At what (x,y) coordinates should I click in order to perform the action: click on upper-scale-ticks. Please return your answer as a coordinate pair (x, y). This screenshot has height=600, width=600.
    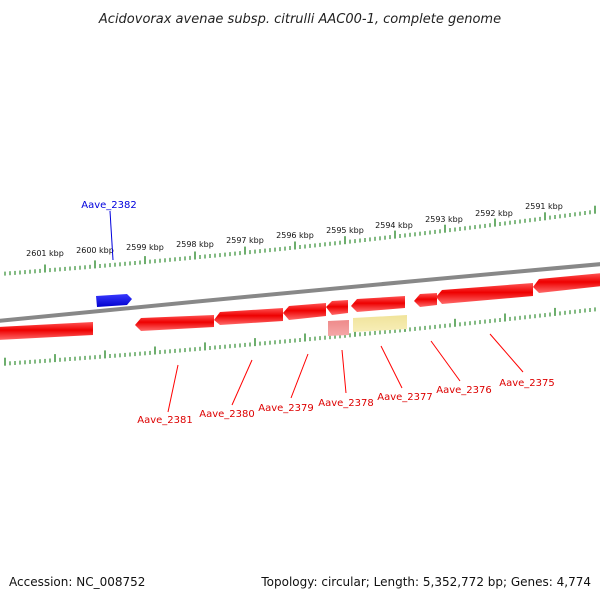
    Looking at the image, I should click on (300, 240).